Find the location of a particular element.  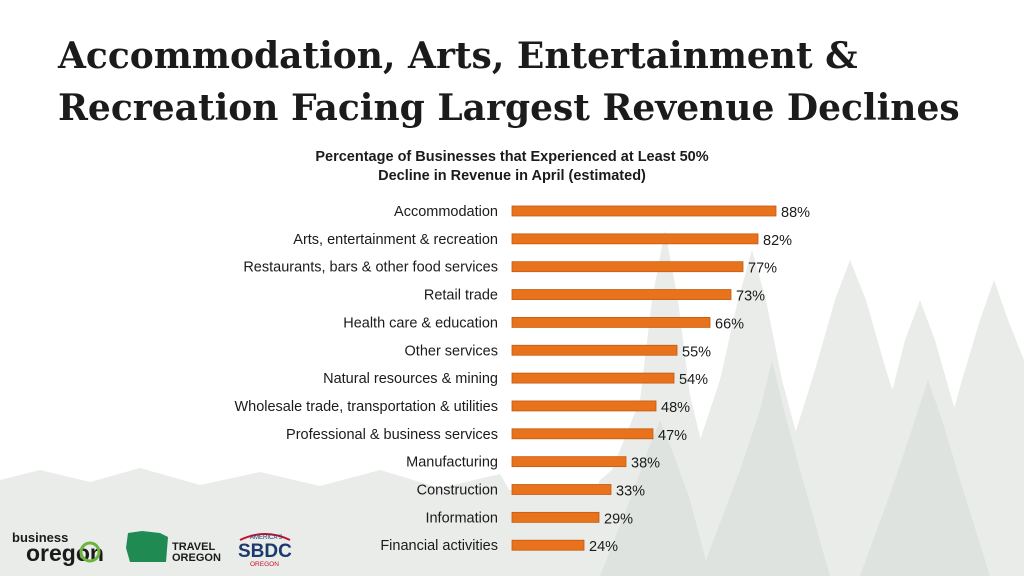

page-title-line-1: Accommodation, Arts, Entertainment & is located at coordinates (458, 56).